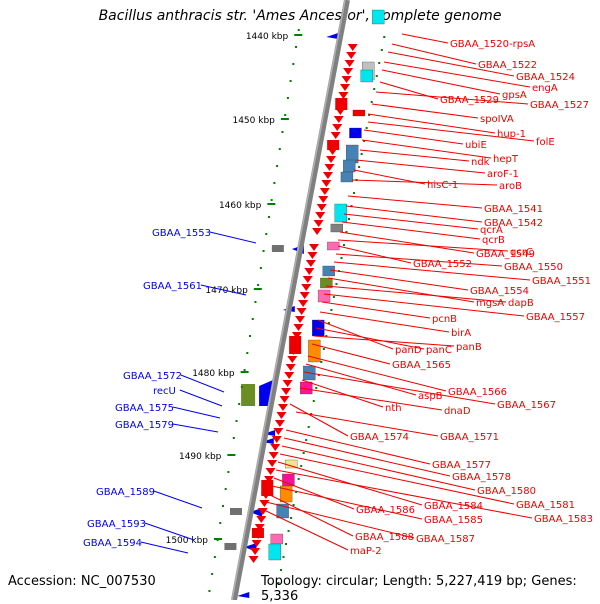  Describe the element at coordinates (506, 159) in the screenshot. I see `reverse-gene-label: hepT` at that location.